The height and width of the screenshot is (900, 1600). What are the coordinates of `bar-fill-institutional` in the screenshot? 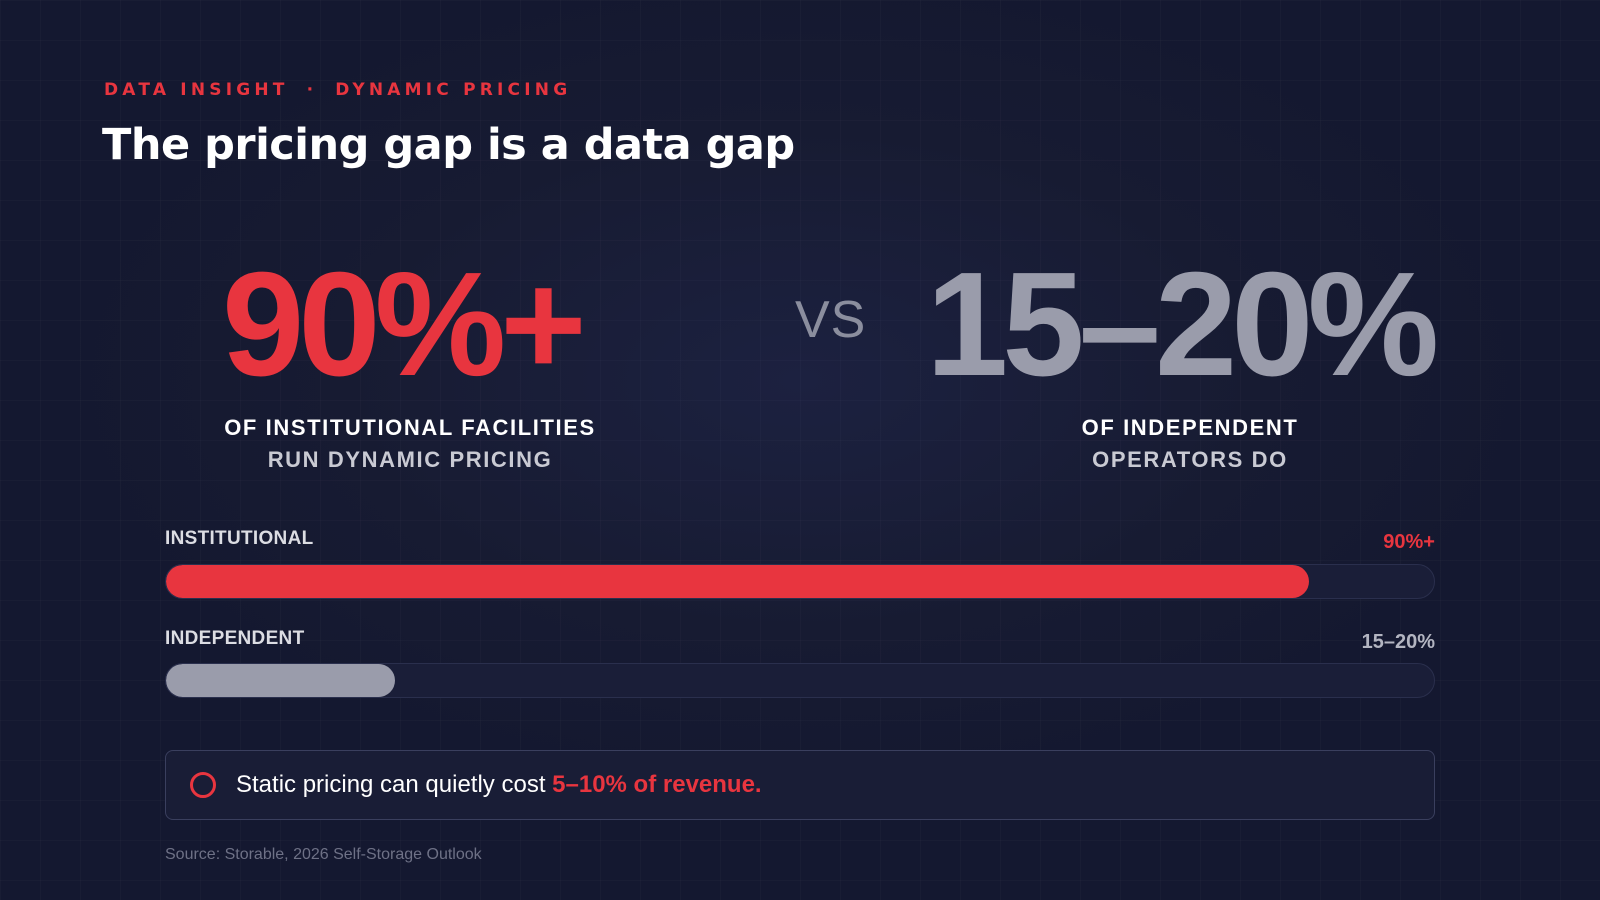 It's located at (737, 581).